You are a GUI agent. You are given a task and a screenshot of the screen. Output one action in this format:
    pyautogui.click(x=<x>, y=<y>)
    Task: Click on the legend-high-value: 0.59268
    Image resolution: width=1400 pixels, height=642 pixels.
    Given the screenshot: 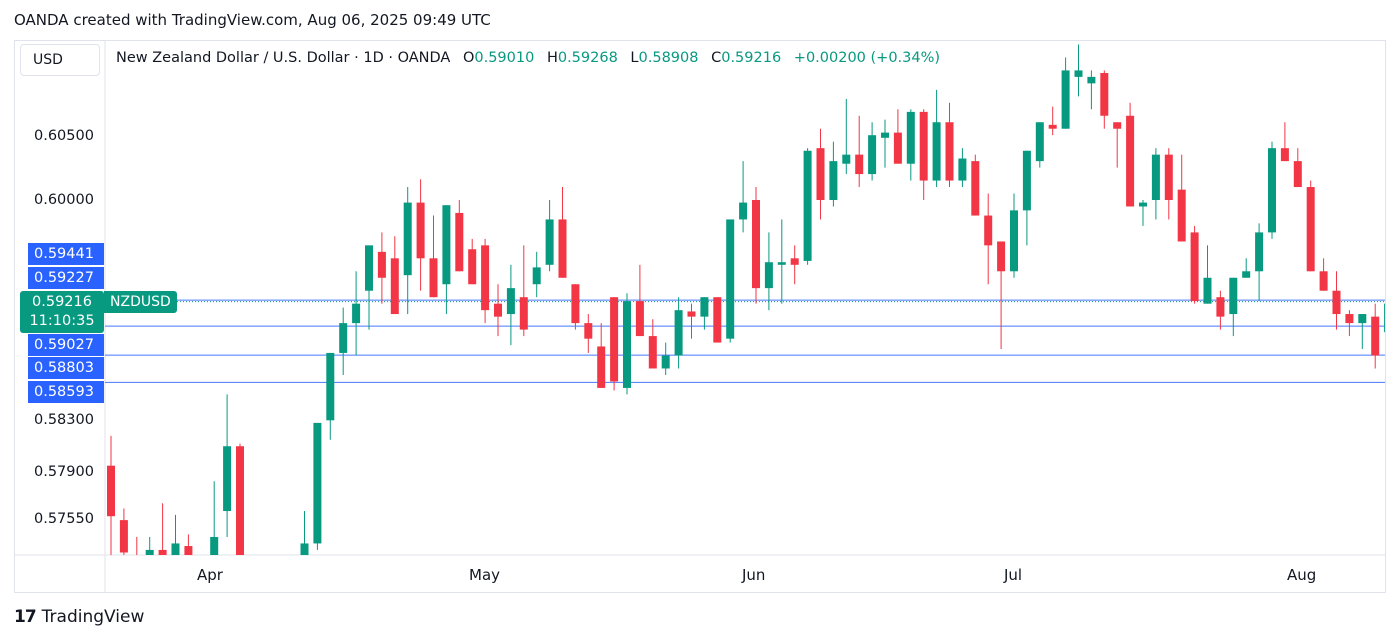 What is the action you would take?
    pyautogui.click(x=587, y=58)
    